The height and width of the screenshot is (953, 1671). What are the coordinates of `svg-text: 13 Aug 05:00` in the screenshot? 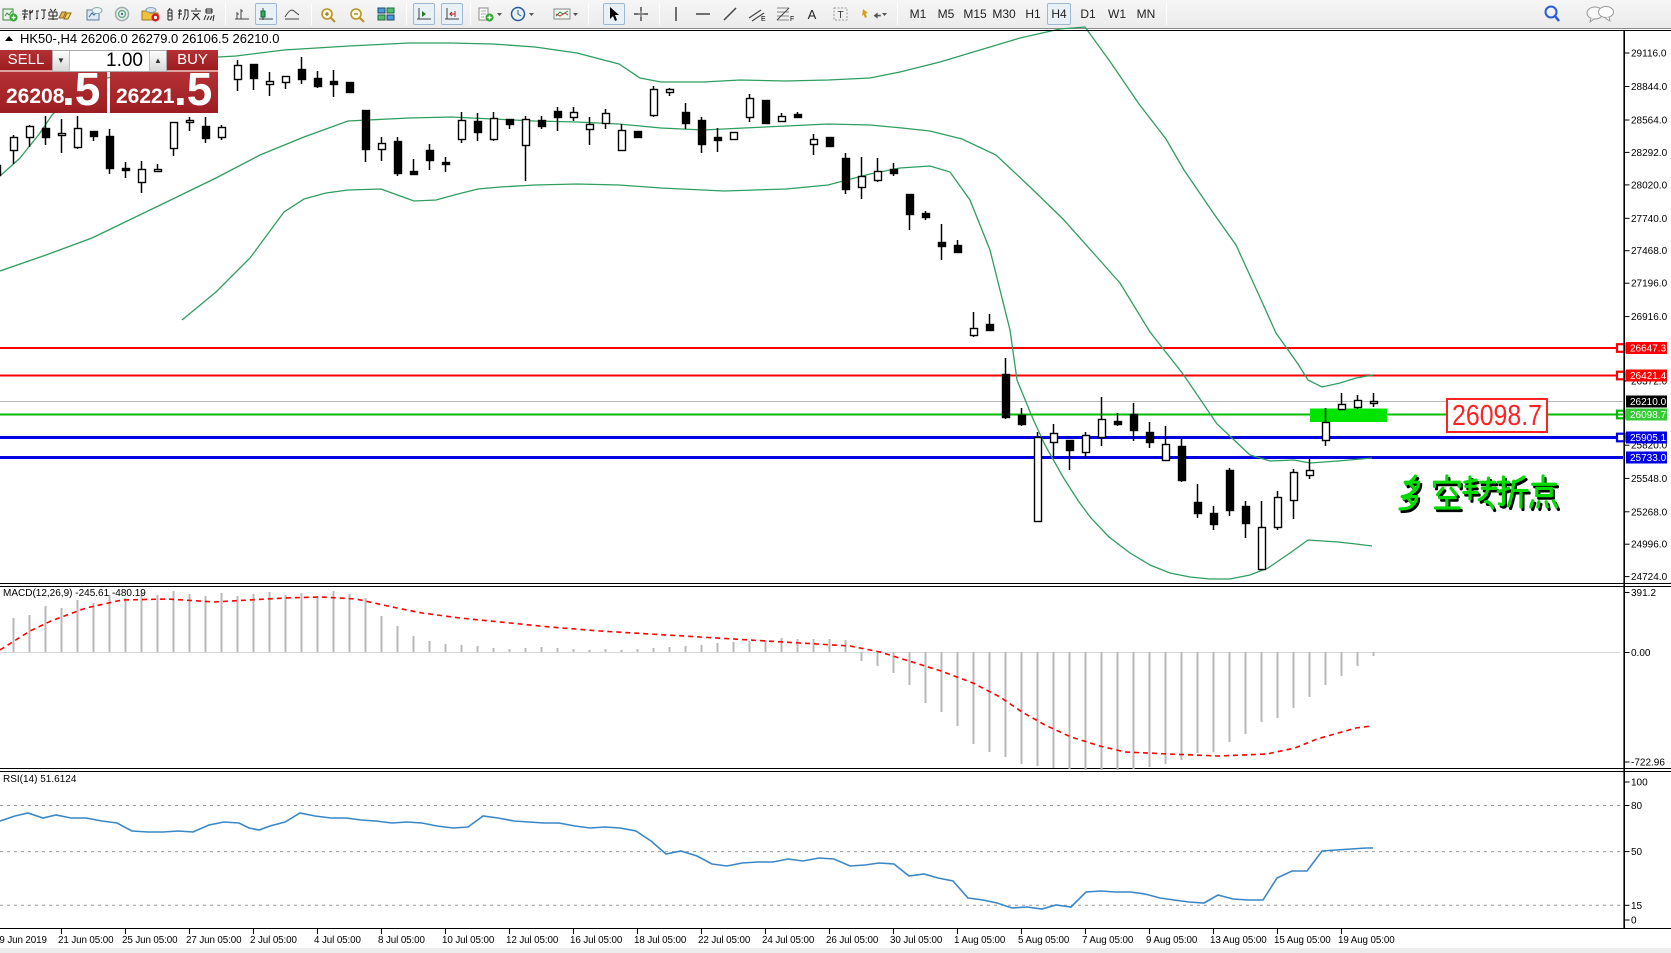 It's located at (1238, 940).